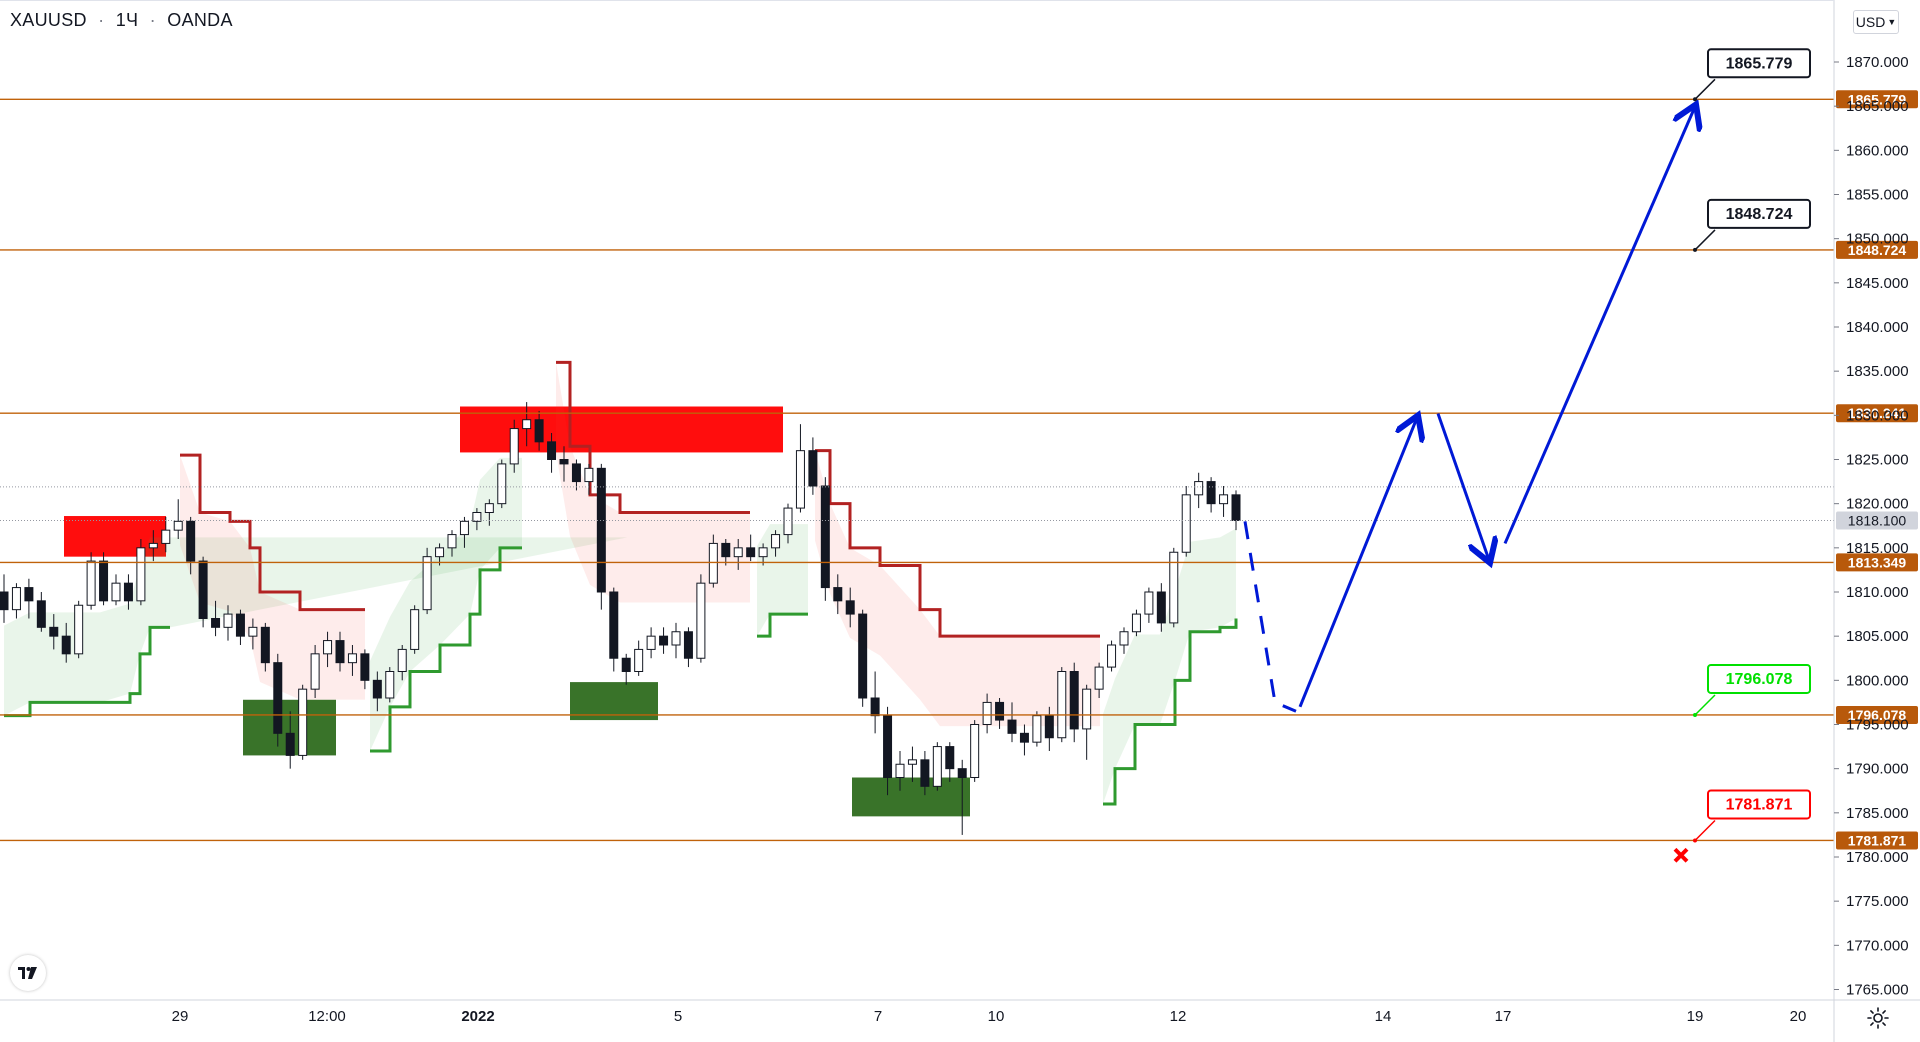  Describe the element at coordinates (1759, 804) in the screenshot. I see `callout-label: 1781.871` at that location.